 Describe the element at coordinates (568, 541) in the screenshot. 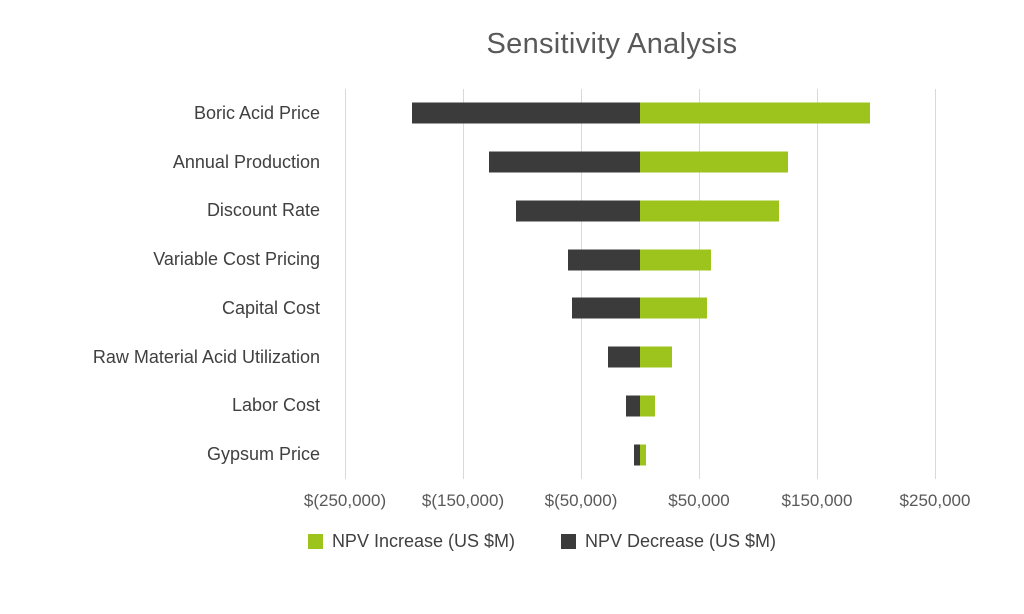

I see `legend-swatch-decrease` at that location.